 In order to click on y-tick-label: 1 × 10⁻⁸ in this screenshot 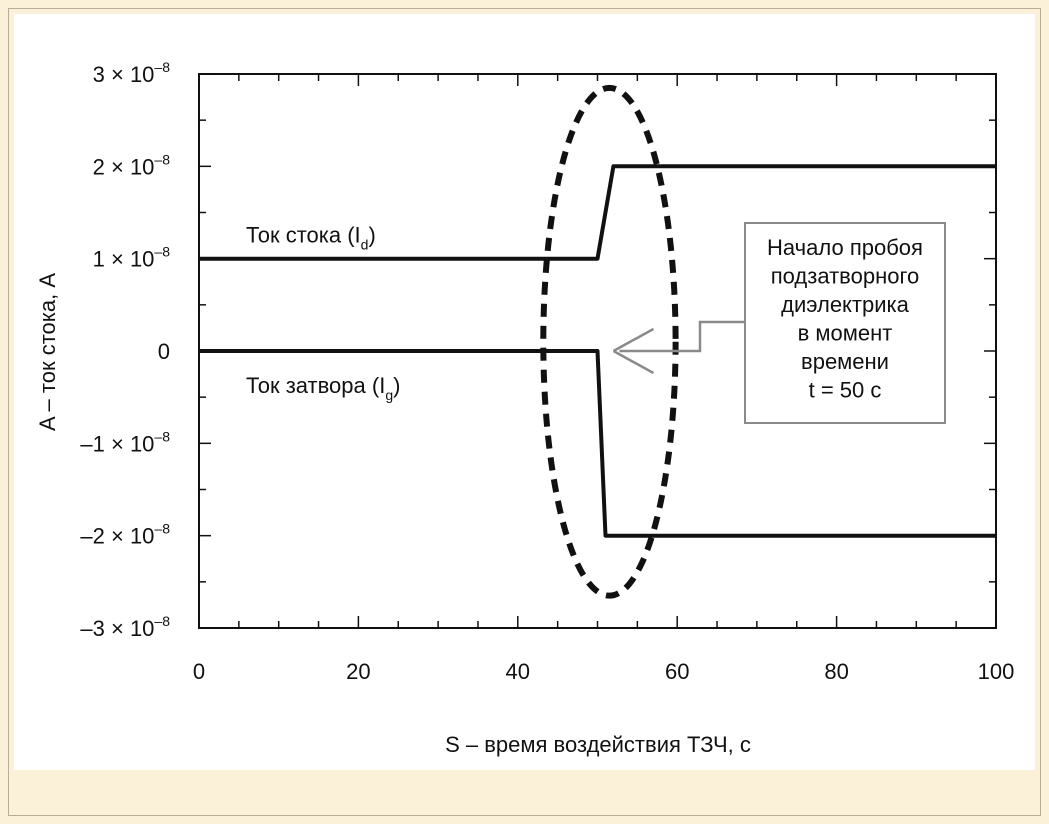, I will do `click(132, 258)`.